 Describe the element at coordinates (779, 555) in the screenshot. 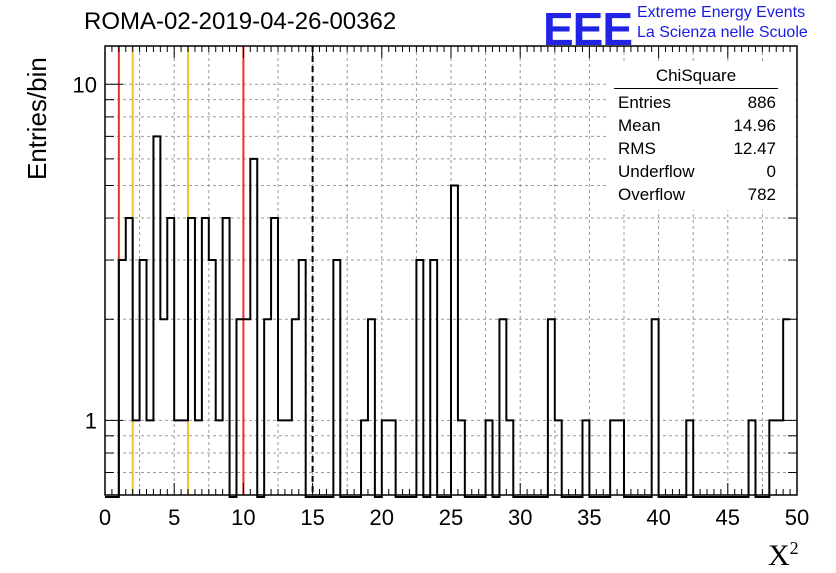

I see `x-axis-label-base: X` at that location.